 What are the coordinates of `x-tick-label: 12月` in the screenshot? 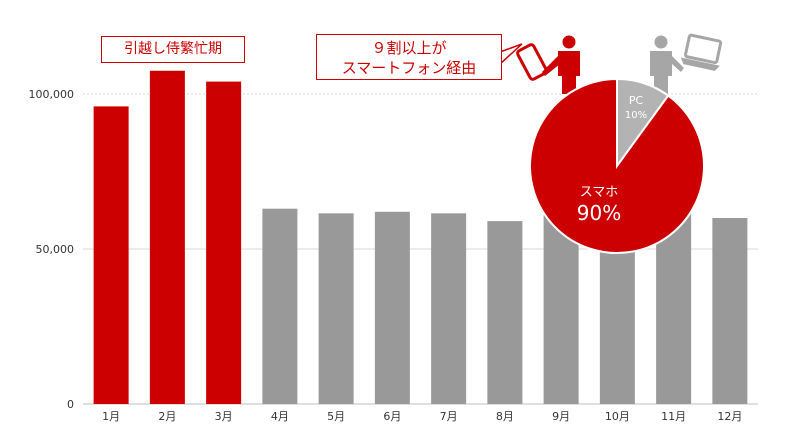 It's located at (729, 416).